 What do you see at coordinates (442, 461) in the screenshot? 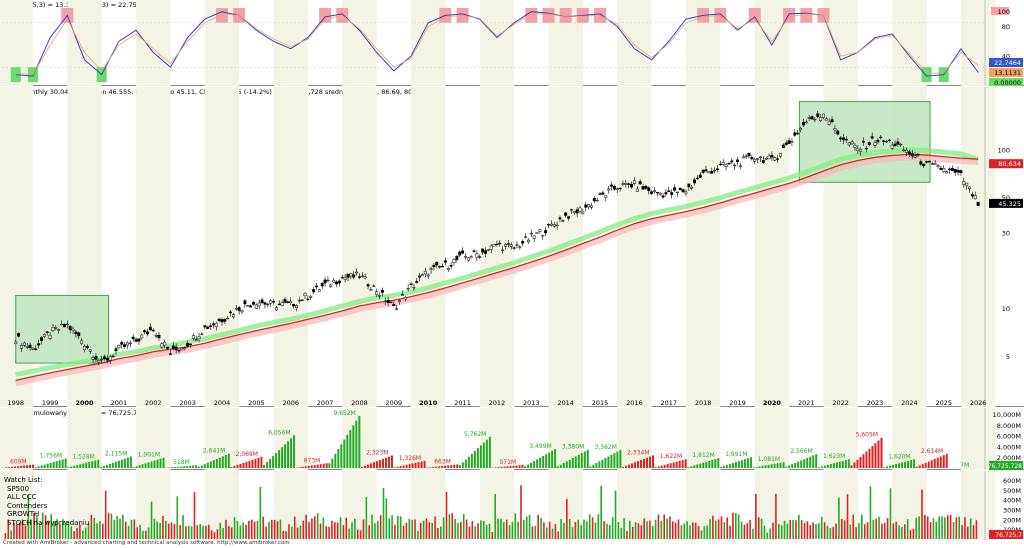
I see `cumvol-segment-label: 663M` at bounding box center [442, 461].